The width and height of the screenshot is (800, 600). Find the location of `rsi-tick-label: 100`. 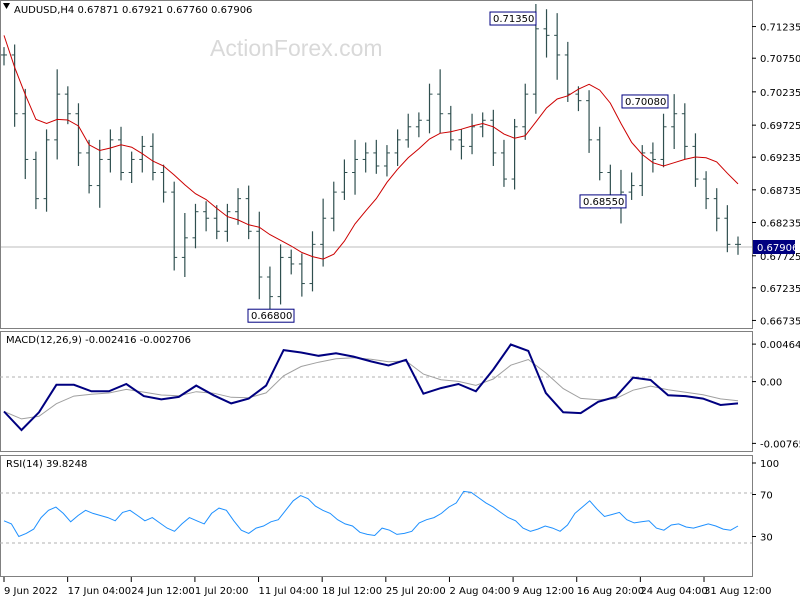

rsi-tick-label: 100 is located at coordinates (769, 464).